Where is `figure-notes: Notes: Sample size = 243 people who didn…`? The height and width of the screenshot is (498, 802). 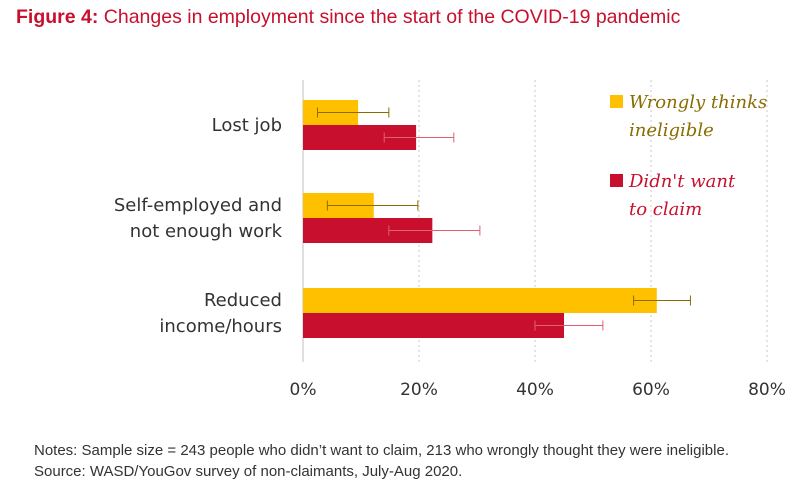
figure-notes: Notes: Sample size = 243 people who didn… is located at coordinates (381, 461).